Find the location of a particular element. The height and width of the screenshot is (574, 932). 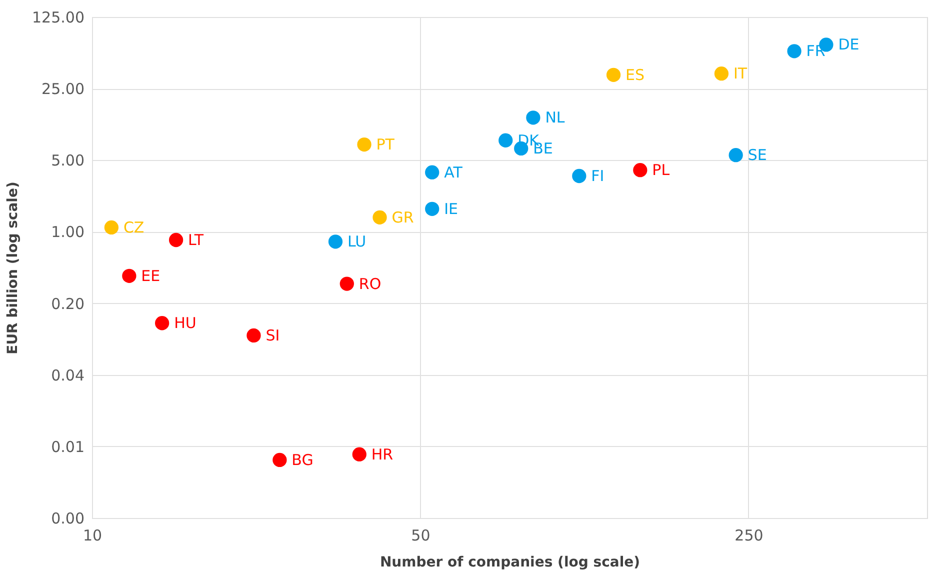

x-tick-label: 250 is located at coordinates (749, 535).